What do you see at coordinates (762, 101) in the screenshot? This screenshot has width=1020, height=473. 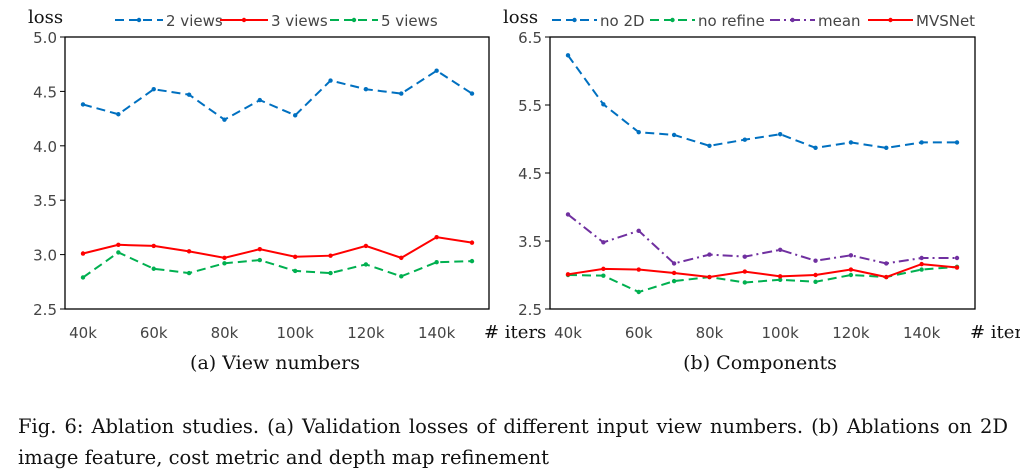 I see `series-line-no-2d` at bounding box center [762, 101].